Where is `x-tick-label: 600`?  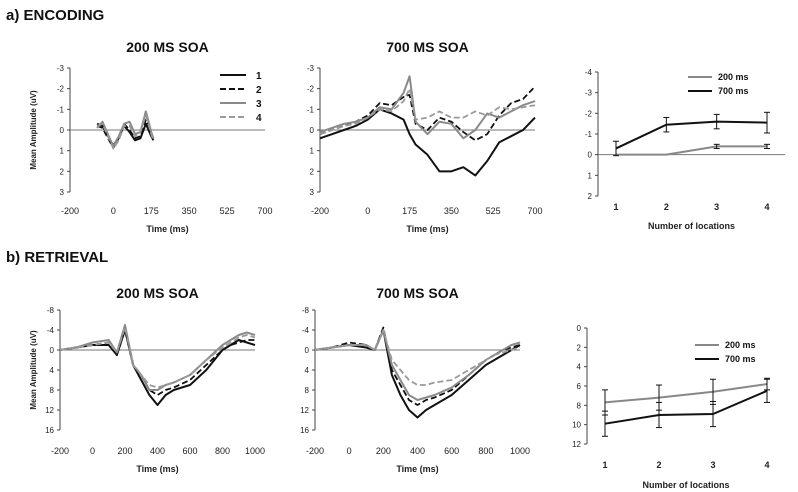
x-tick-label: 600 is located at coordinates (451, 451).